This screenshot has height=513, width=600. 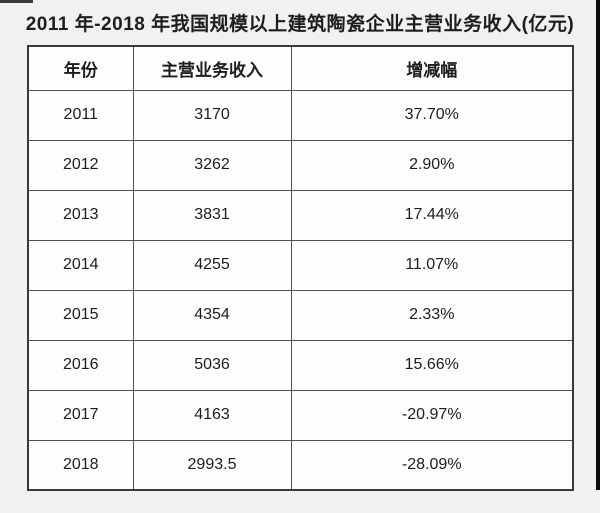 I want to click on table-cell-change: 37.70%, so click(x=432, y=115).